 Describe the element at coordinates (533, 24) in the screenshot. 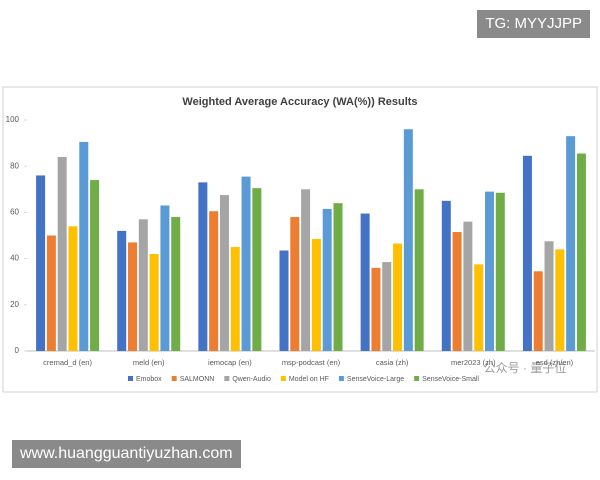

I see `watermark-top: TG: MYYJJPP` at that location.